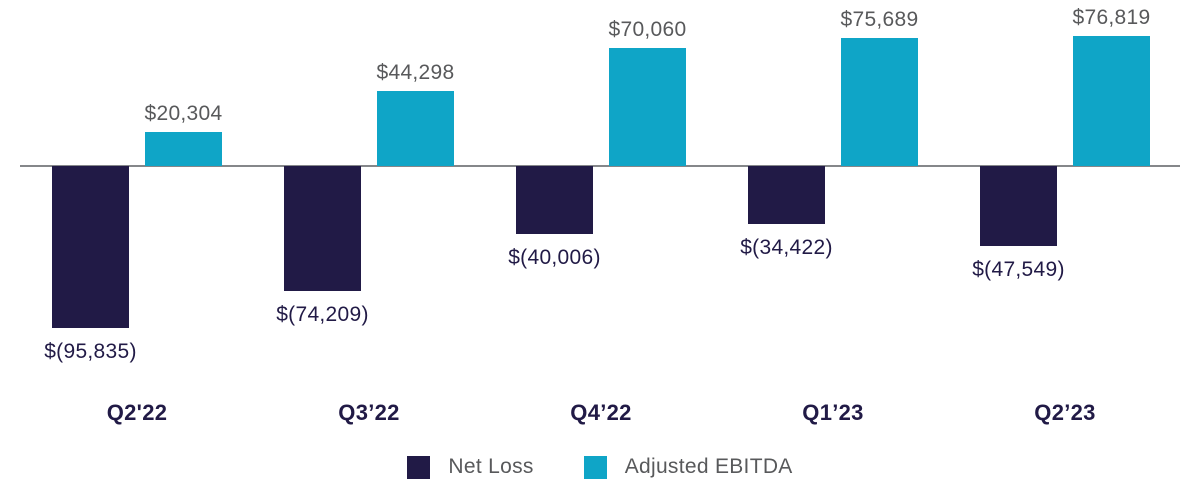 The width and height of the screenshot is (1200, 500). I want to click on value-label-net-loss-q2-22: $(95,835), so click(90, 351).